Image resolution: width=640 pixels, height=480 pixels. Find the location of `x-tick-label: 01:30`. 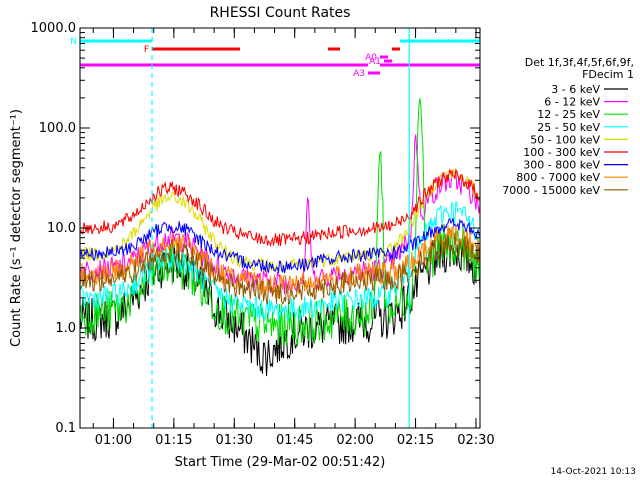

x-tick-label: 01:30 is located at coordinates (234, 440).